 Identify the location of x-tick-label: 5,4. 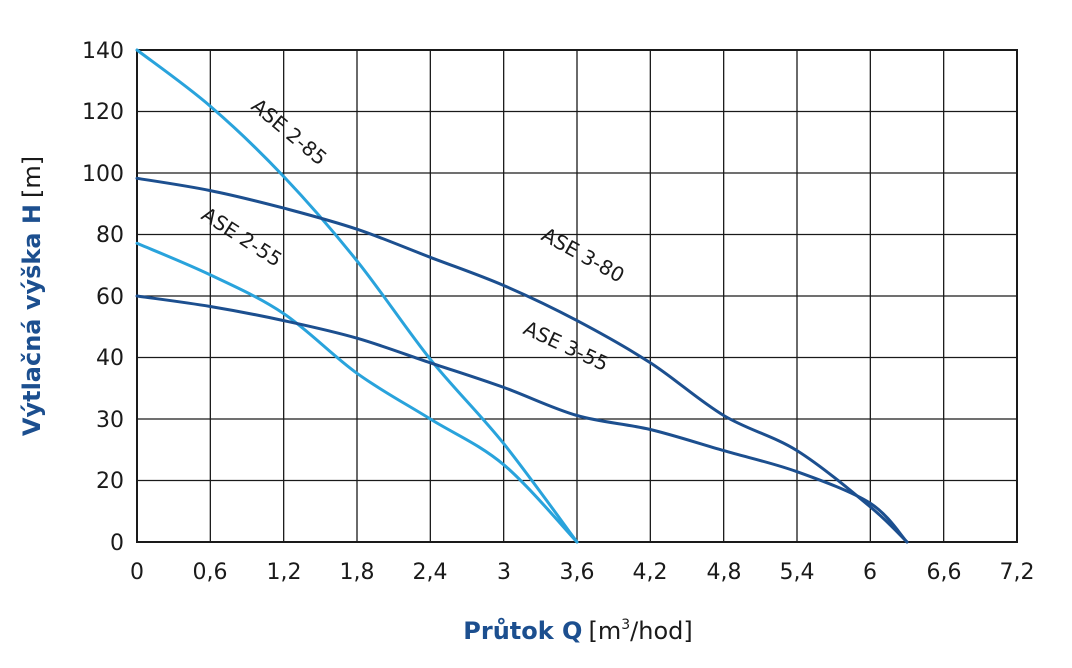
(797, 572).